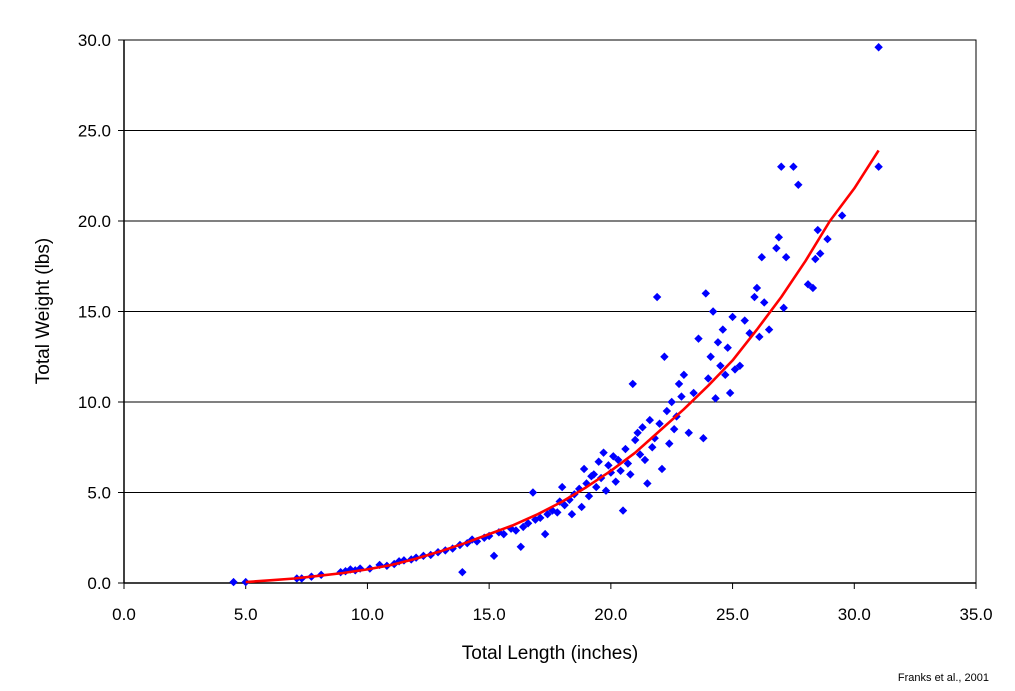 The width and height of the screenshot is (1015, 691). Describe the element at coordinates (489, 614) in the screenshot. I see `x-tick-label: 15.0` at that location.